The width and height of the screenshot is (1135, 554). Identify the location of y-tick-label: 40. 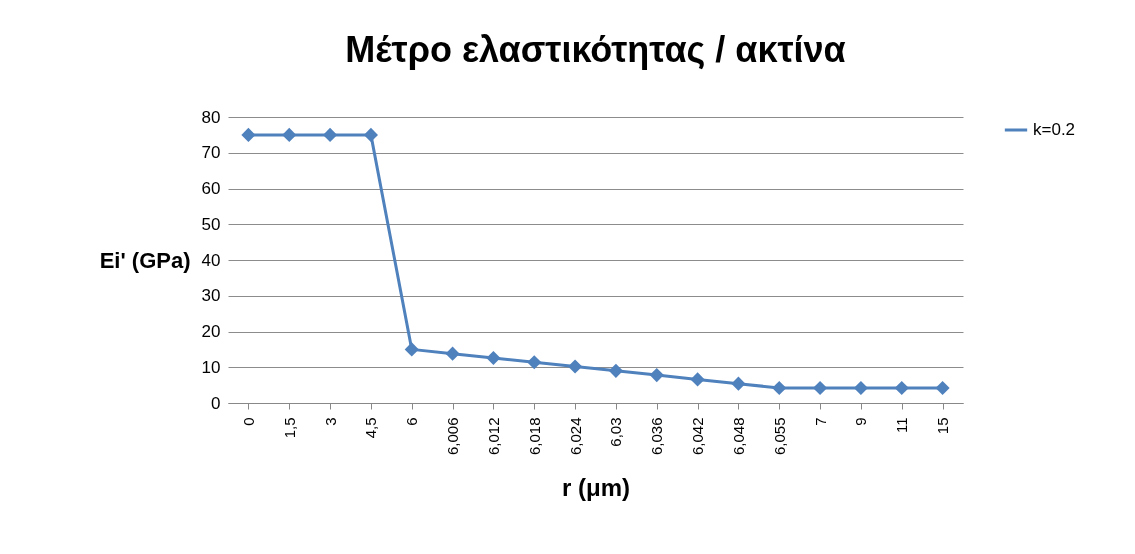
(211, 260).